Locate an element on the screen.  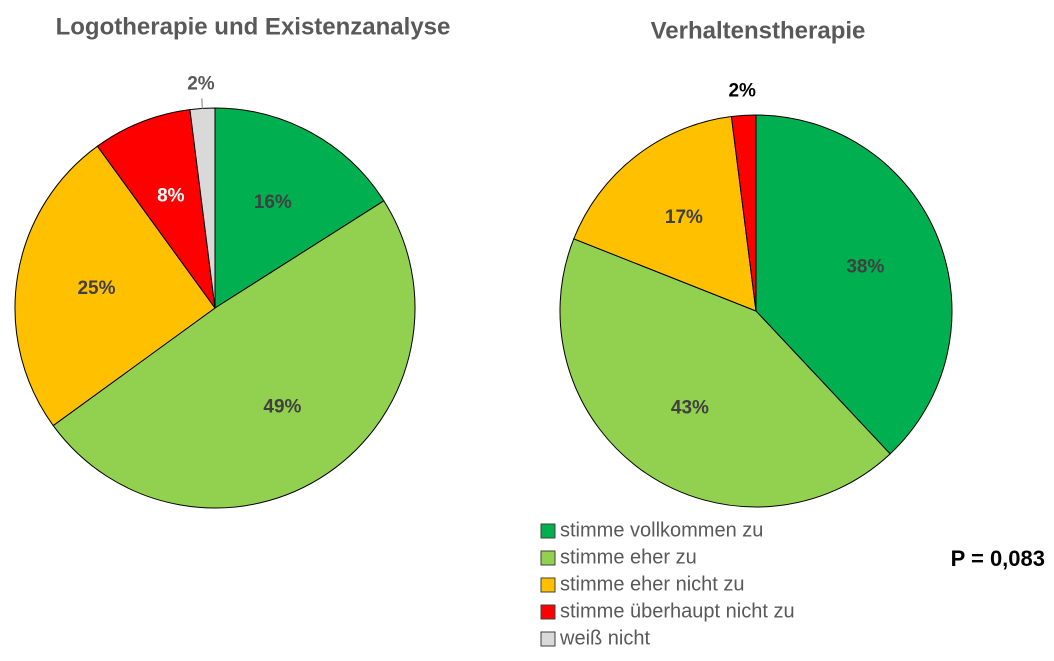
value-label: 16% is located at coordinates (273, 202).